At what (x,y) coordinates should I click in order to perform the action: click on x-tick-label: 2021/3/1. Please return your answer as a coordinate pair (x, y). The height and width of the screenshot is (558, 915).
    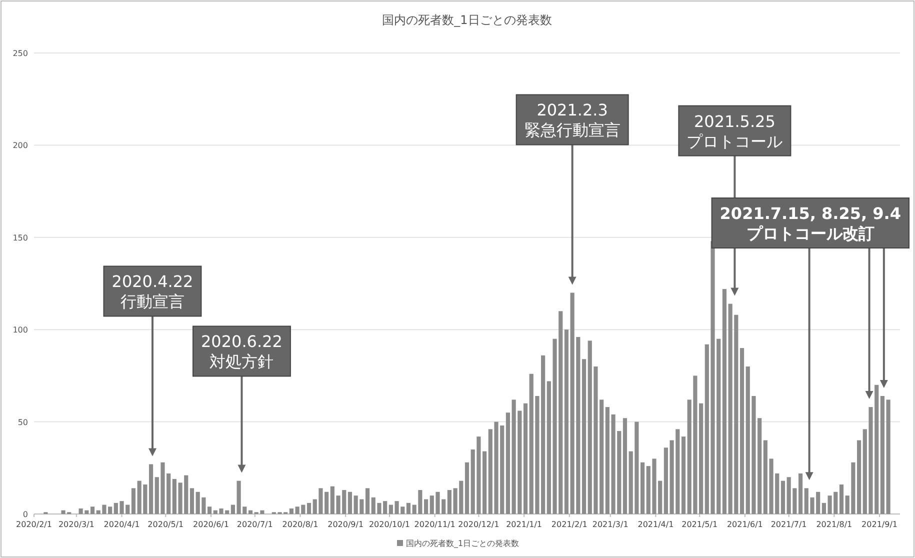
    Looking at the image, I should click on (610, 524).